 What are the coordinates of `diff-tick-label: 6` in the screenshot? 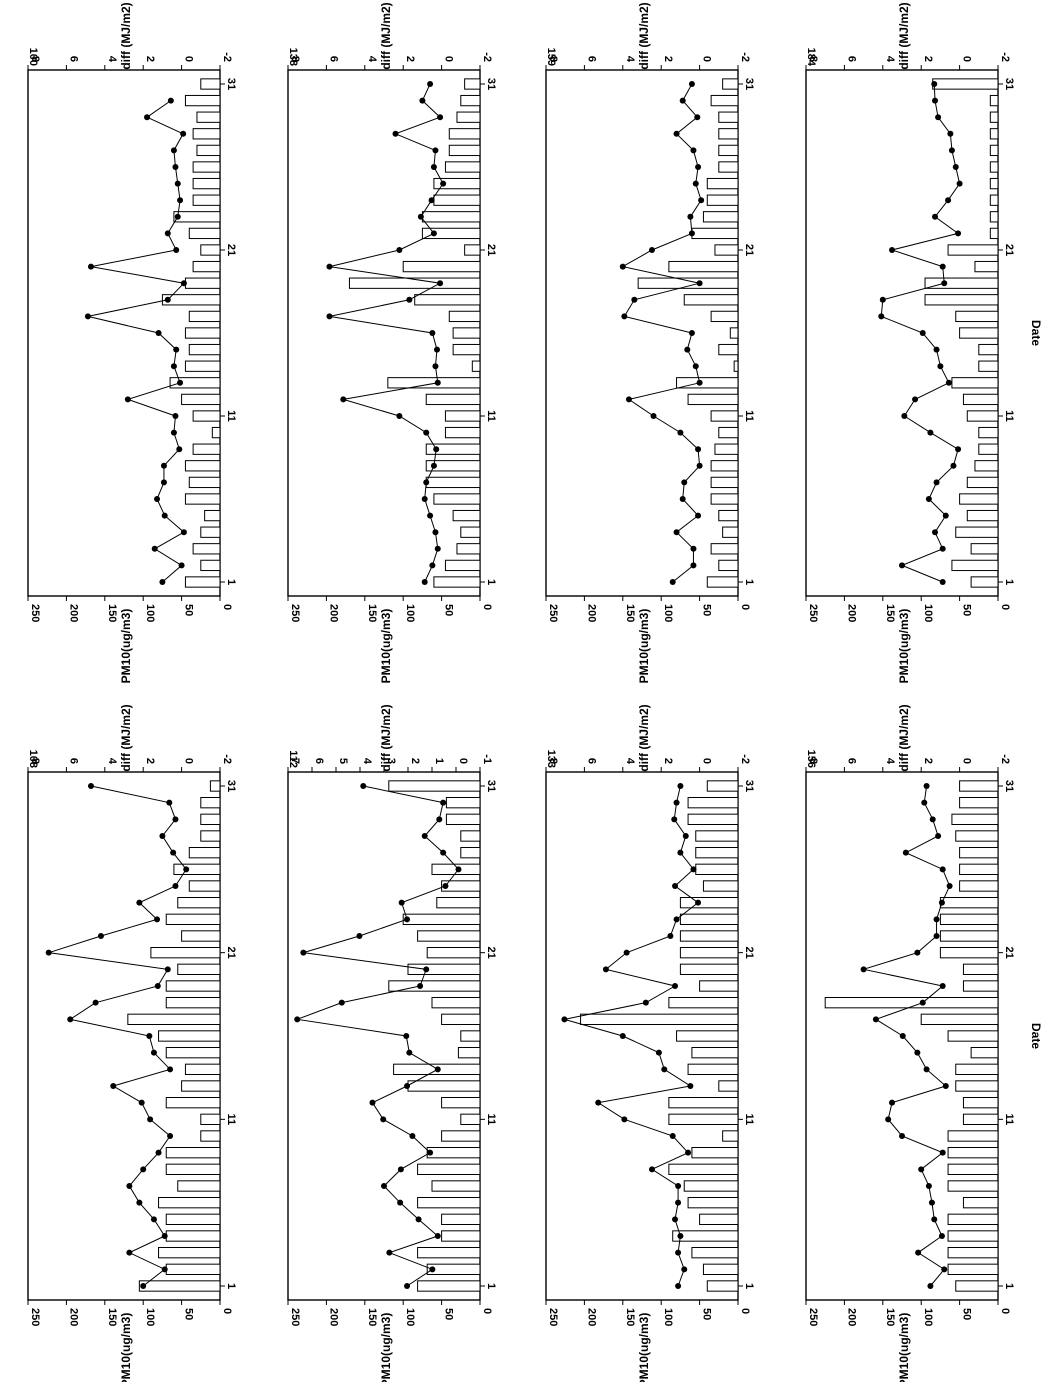 It's located at (333, 59).